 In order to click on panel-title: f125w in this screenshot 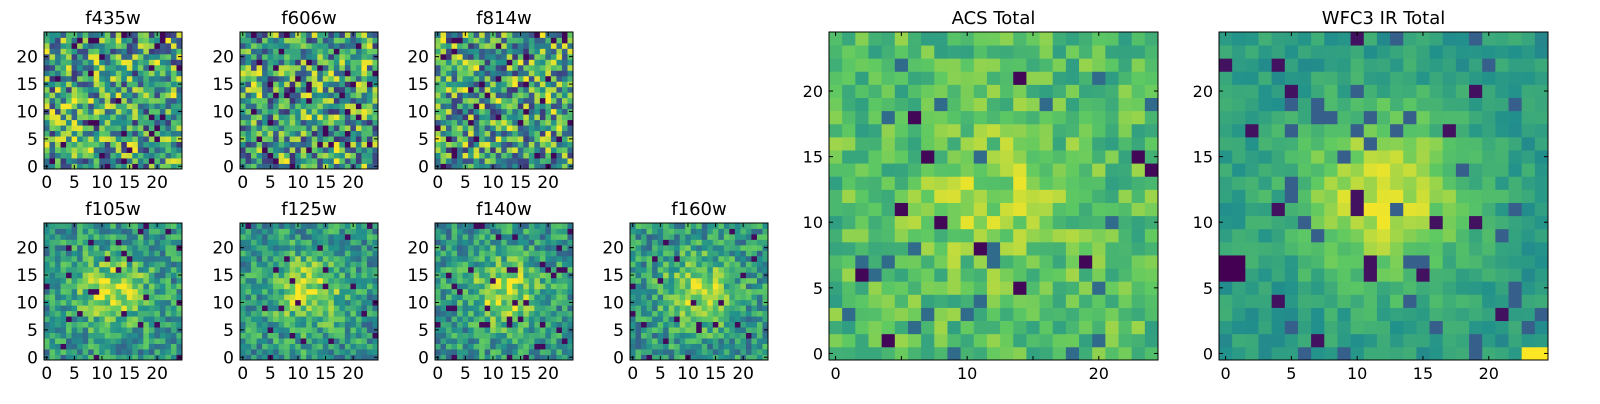, I will do `click(308, 209)`.